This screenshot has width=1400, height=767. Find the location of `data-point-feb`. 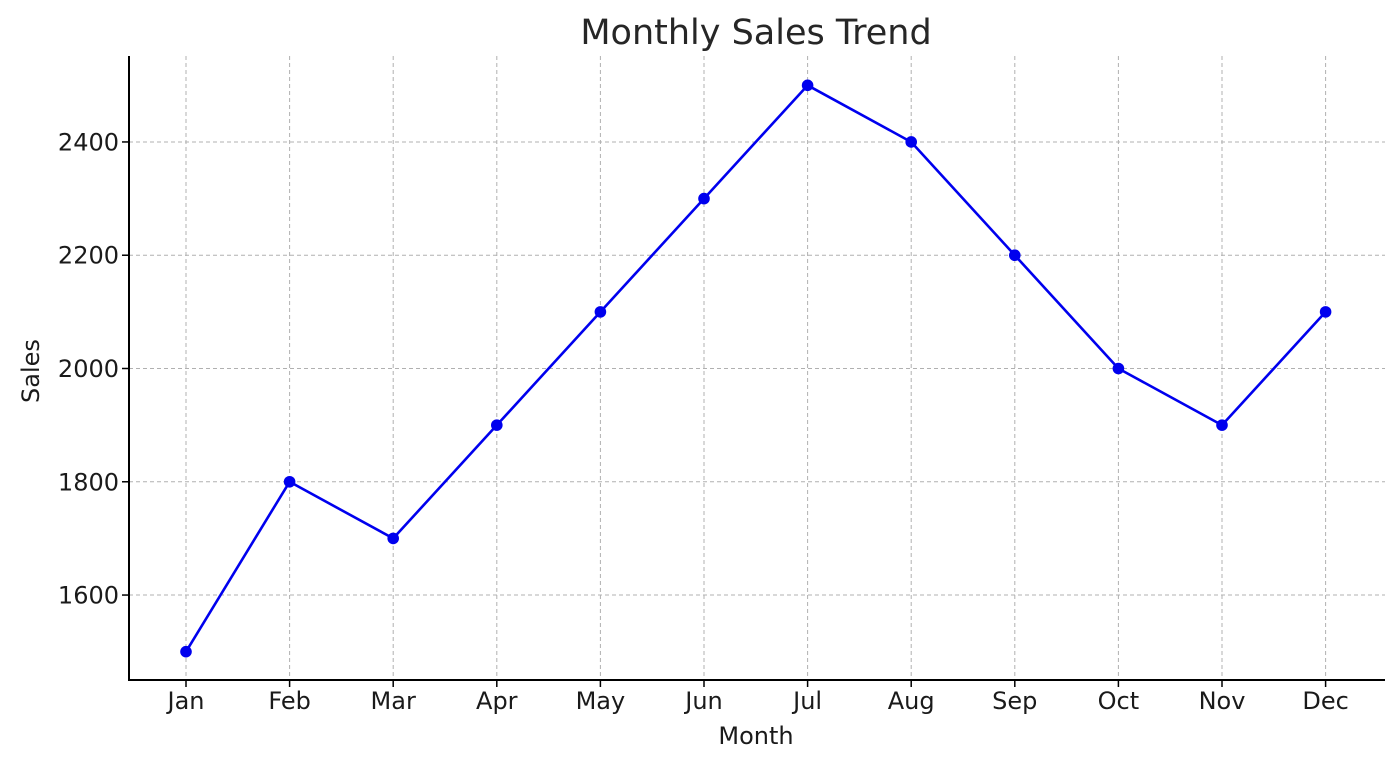

data-point-feb is located at coordinates (289, 481).